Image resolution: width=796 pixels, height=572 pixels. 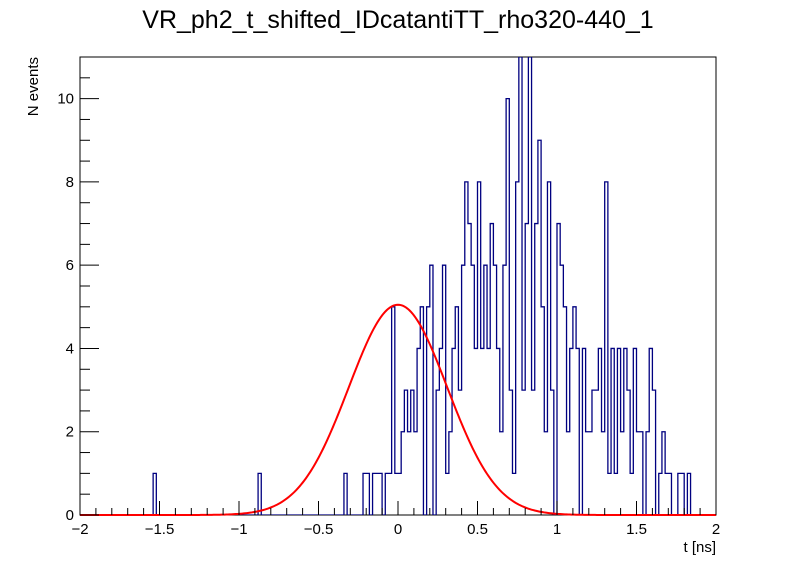 What do you see at coordinates (70, 432) in the screenshot?
I see `y-tick-label: 2` at bounding box center [70, 432].